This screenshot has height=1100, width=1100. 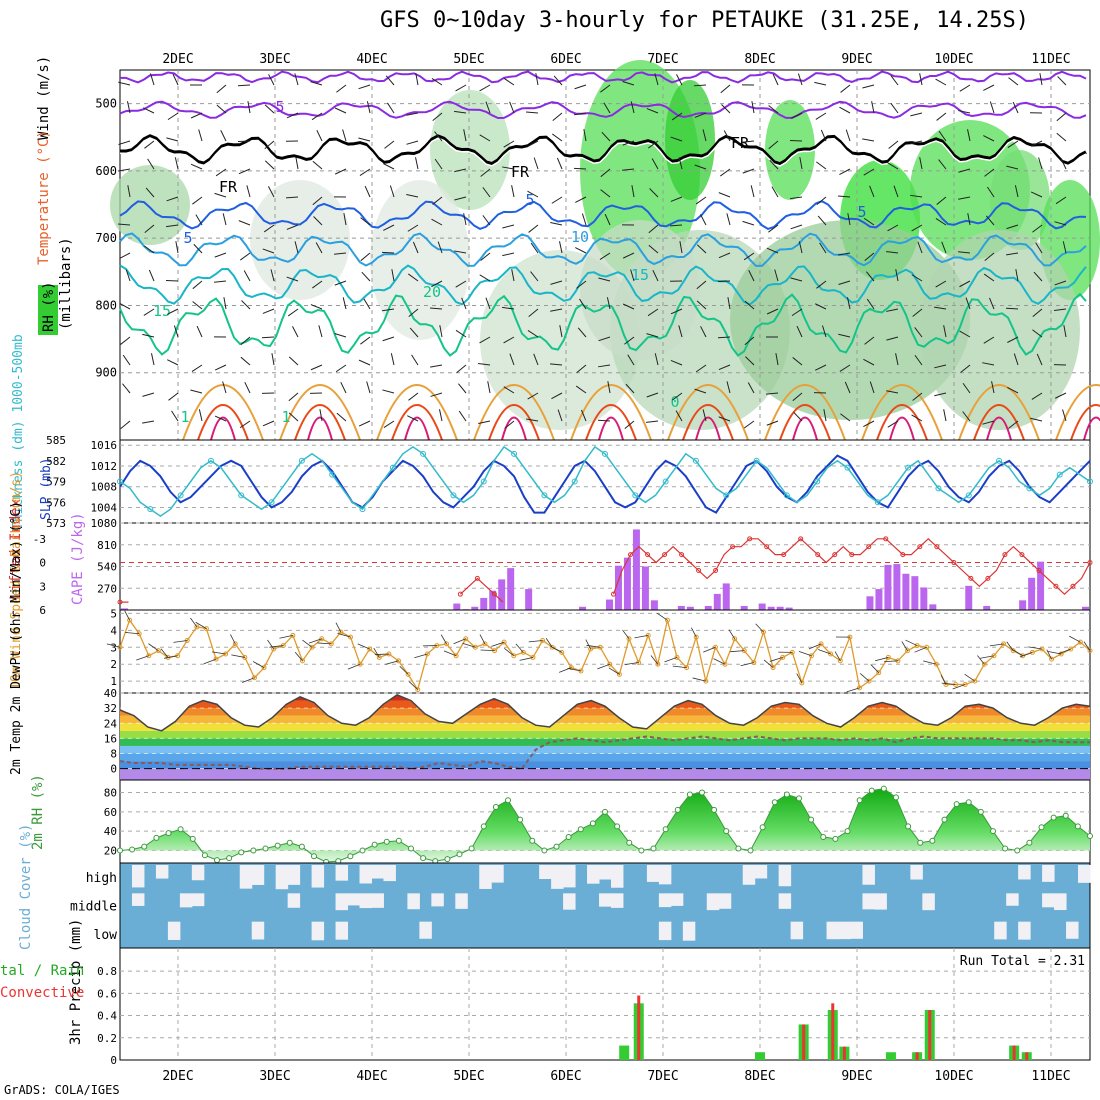 I want to click on bottom-date-label: 3DEC, so click(x=274, y=1076).